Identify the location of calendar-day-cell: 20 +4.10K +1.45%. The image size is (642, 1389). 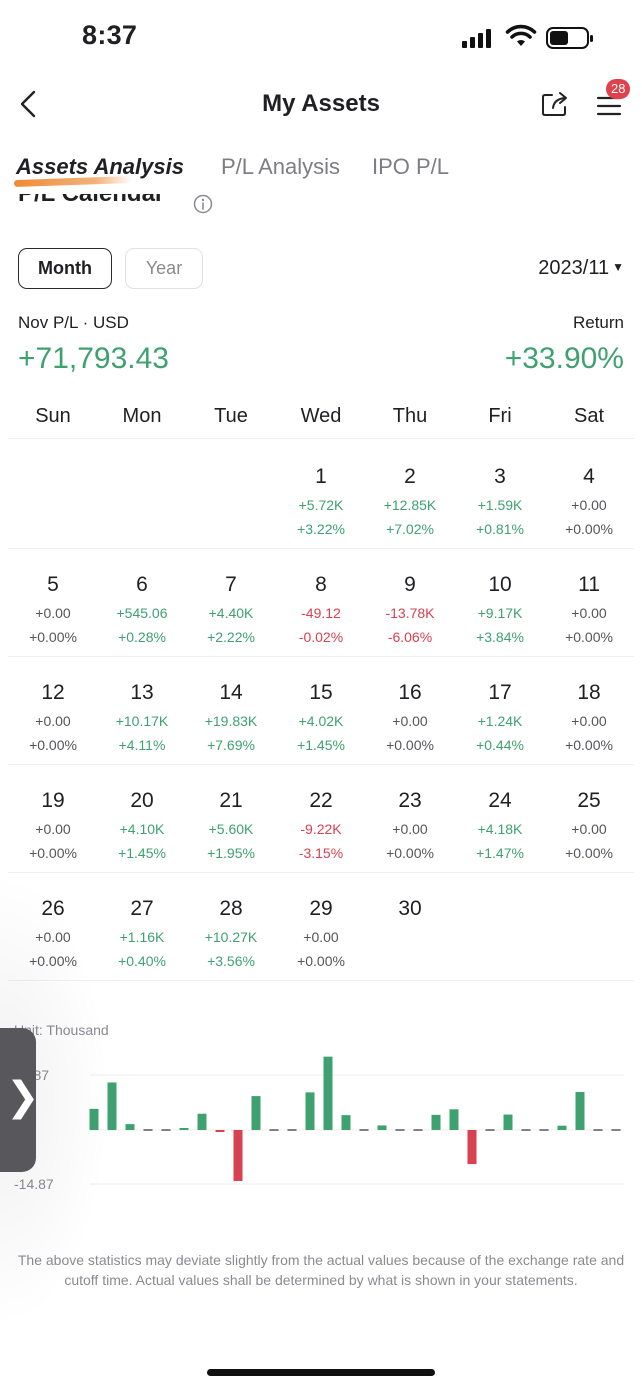
(142, 819).